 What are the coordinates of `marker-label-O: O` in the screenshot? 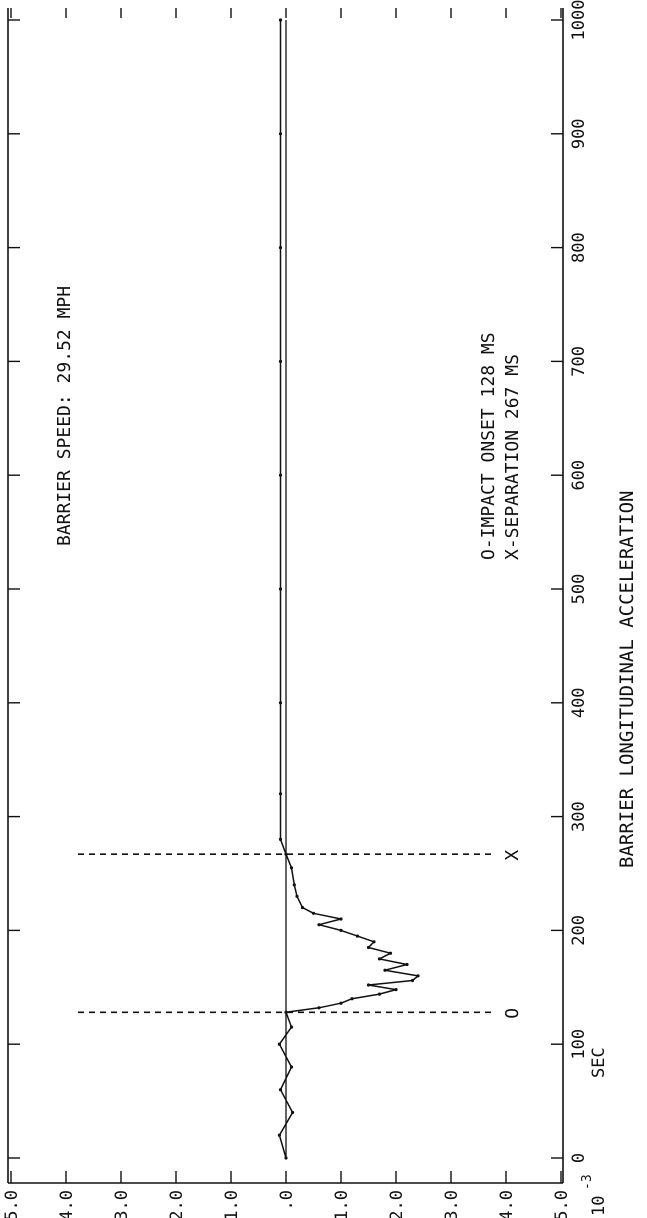 It's located at (512, 1013).